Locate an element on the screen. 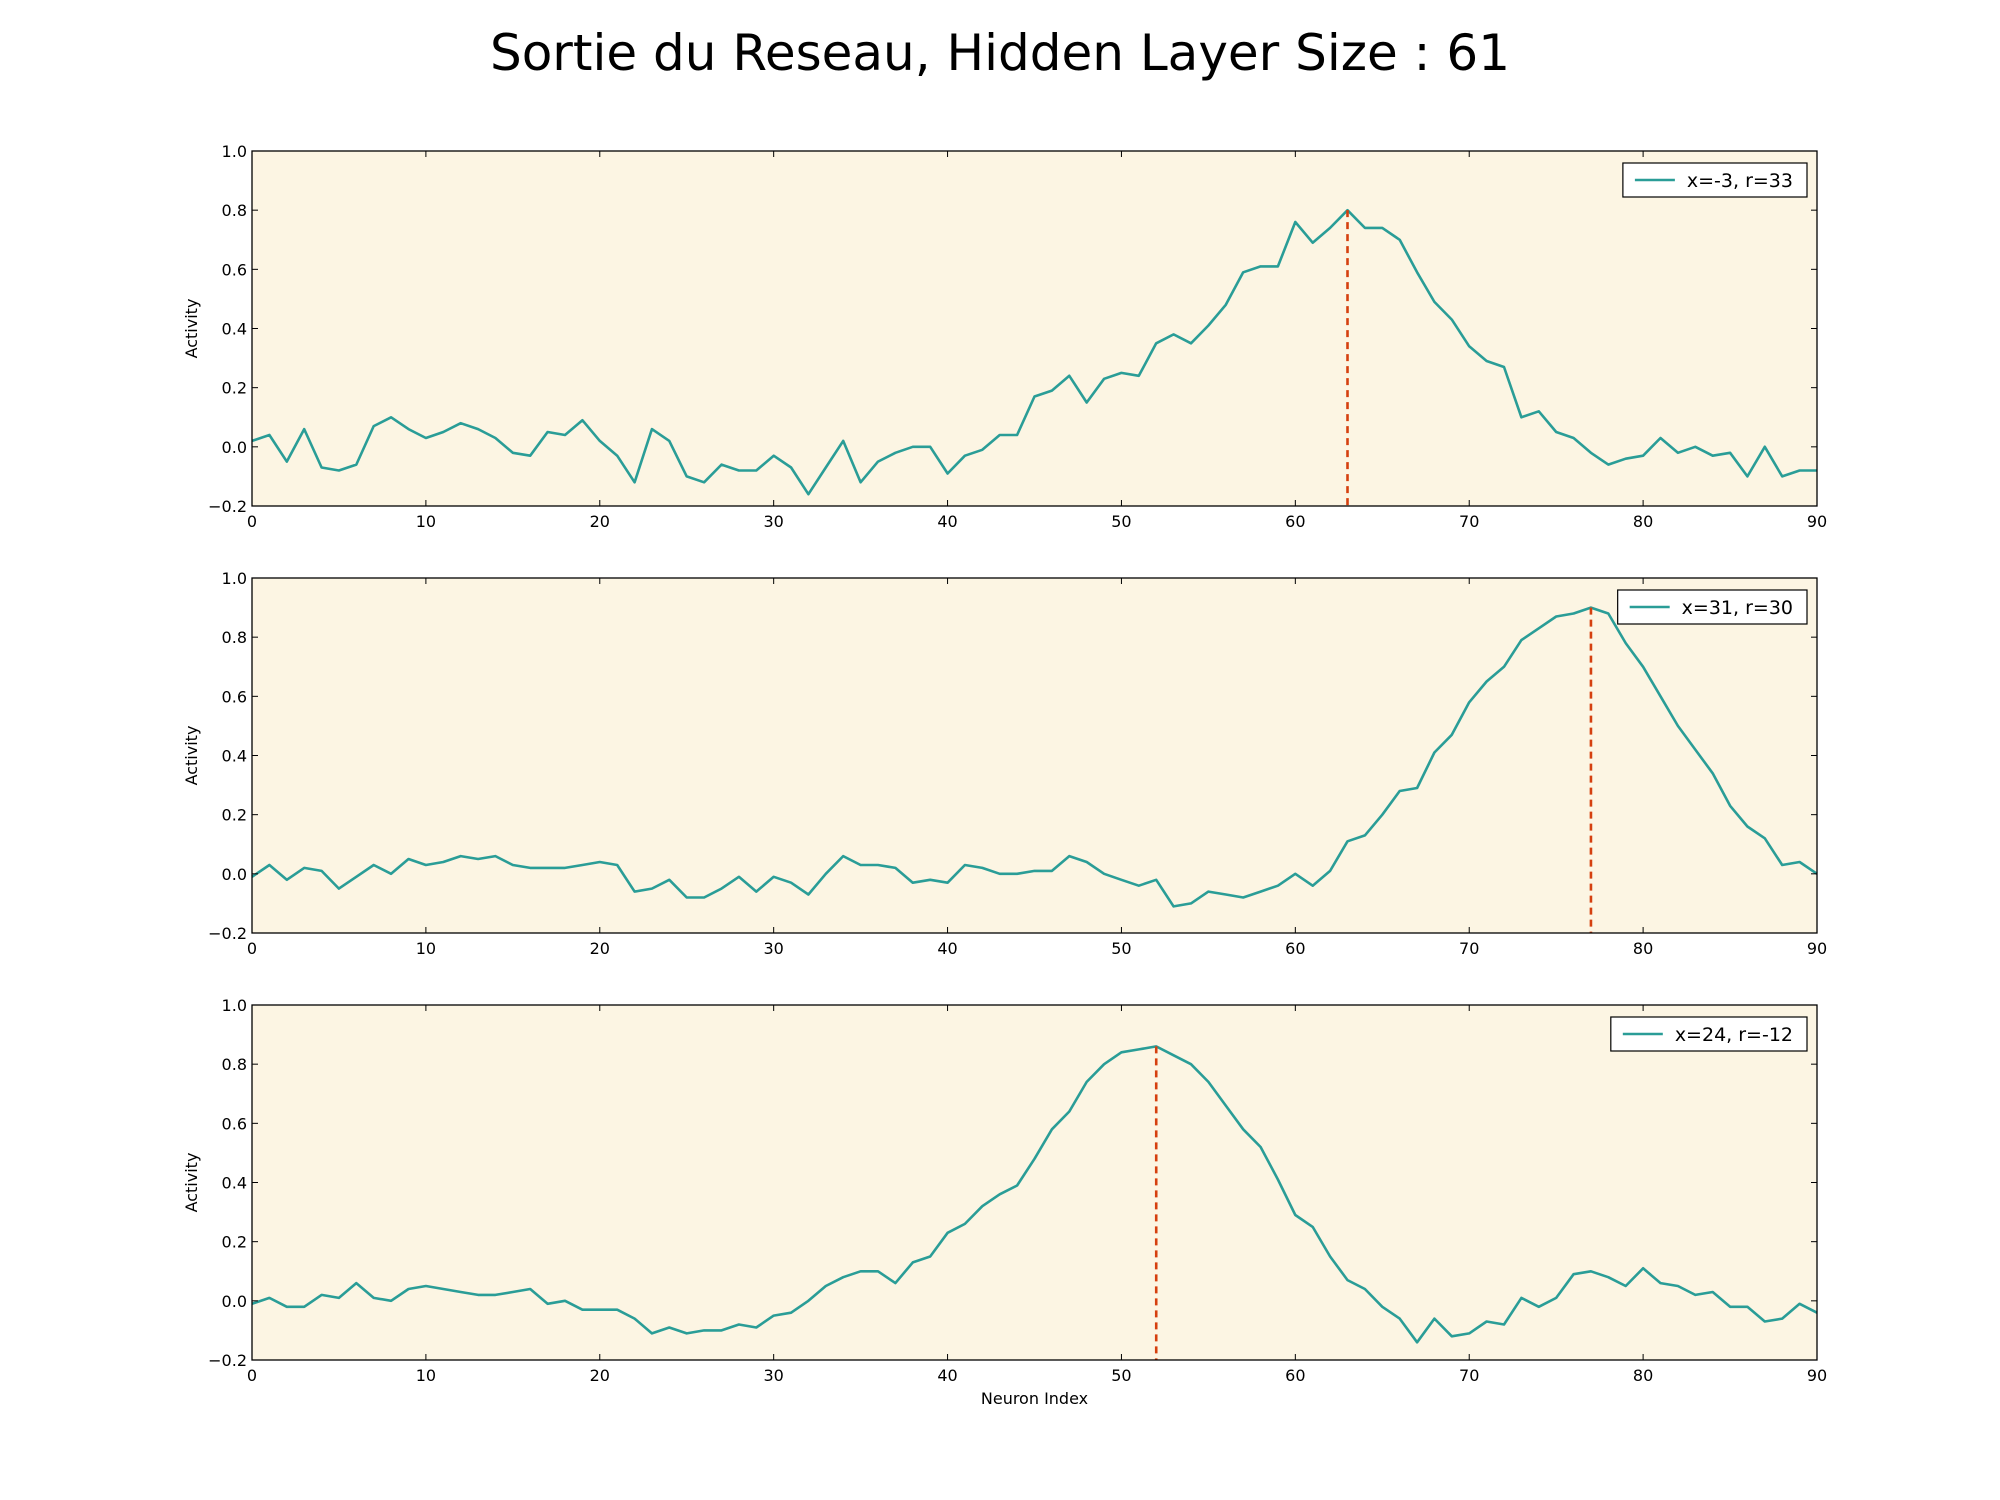  legend: x=24, r=-12 is located at coordinates (1709, 1034).